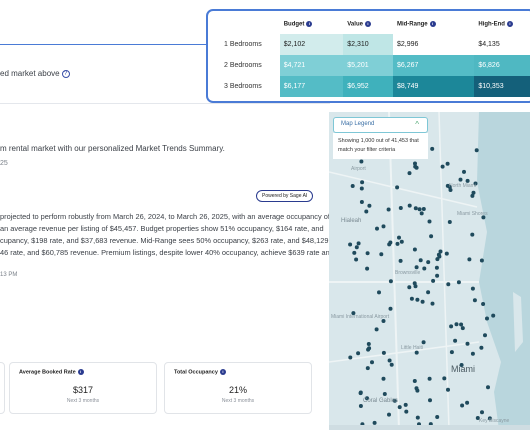  Describe the element at coordinates (65, 73) in the screenshot. I see `help-icon: ?` at that location.